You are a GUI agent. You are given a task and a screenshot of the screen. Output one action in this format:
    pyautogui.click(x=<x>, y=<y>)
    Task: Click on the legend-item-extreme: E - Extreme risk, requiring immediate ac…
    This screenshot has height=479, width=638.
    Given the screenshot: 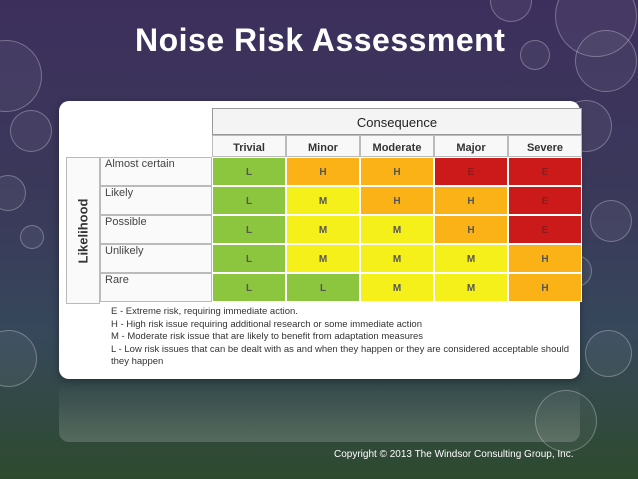 What is the action you would take?
    pyautogui.click(x=204, y=311)
    